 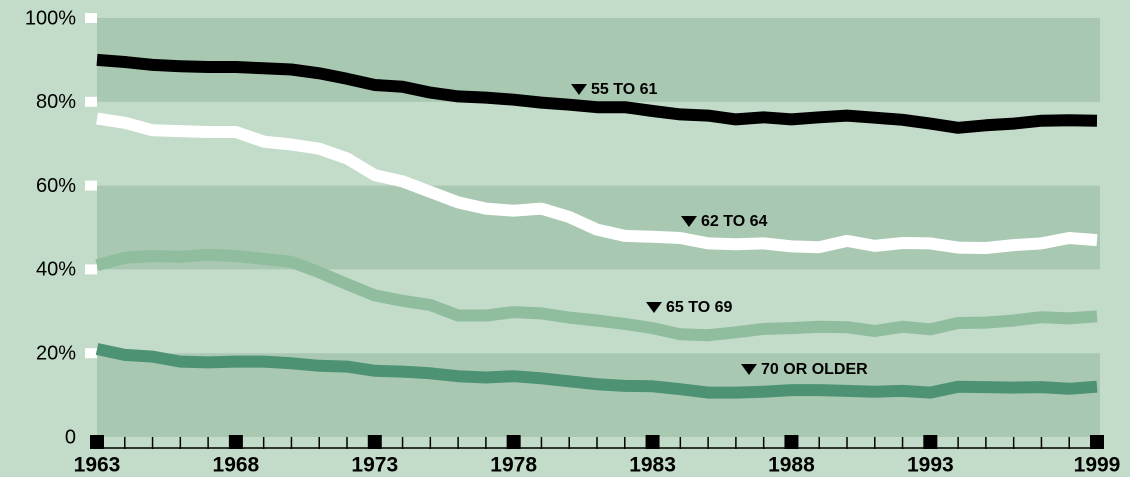 What do you see at coordinates (699, 307) in the screenshot?
I see `series-label: 65 TO 69` at bounding box center [699, 307].